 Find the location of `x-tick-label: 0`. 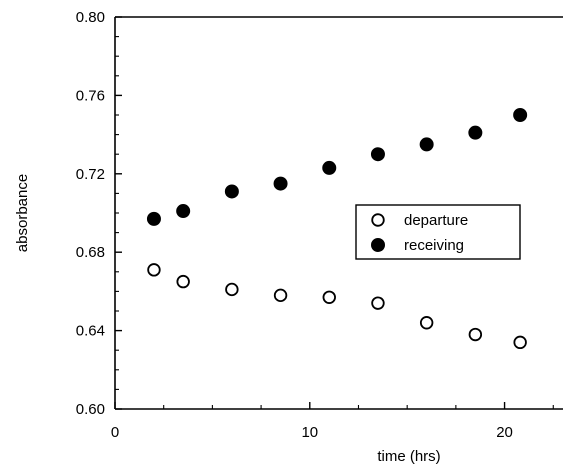

x-tick-label: 0 is located at coordinates (115, 432).